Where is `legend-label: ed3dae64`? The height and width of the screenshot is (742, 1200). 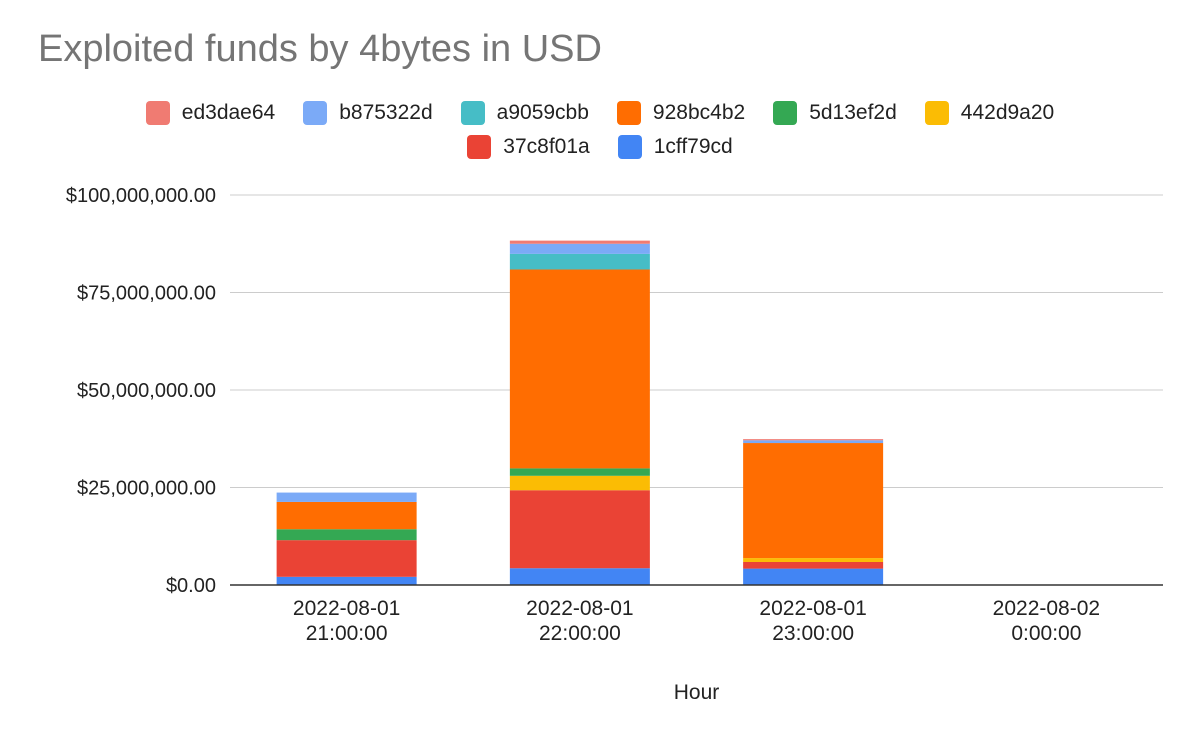
legend-label: ed3dae64 is located at coordinates (228, 112).